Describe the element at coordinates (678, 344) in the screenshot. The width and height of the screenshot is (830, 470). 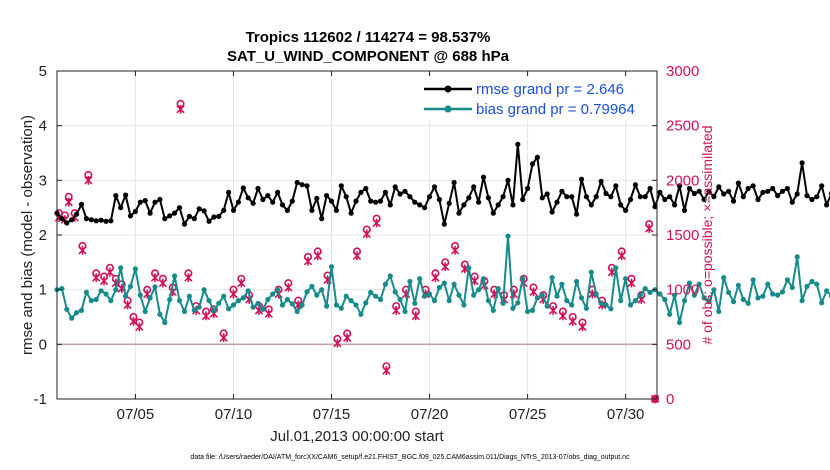
I see `y2-tick-label: 500` at that location.